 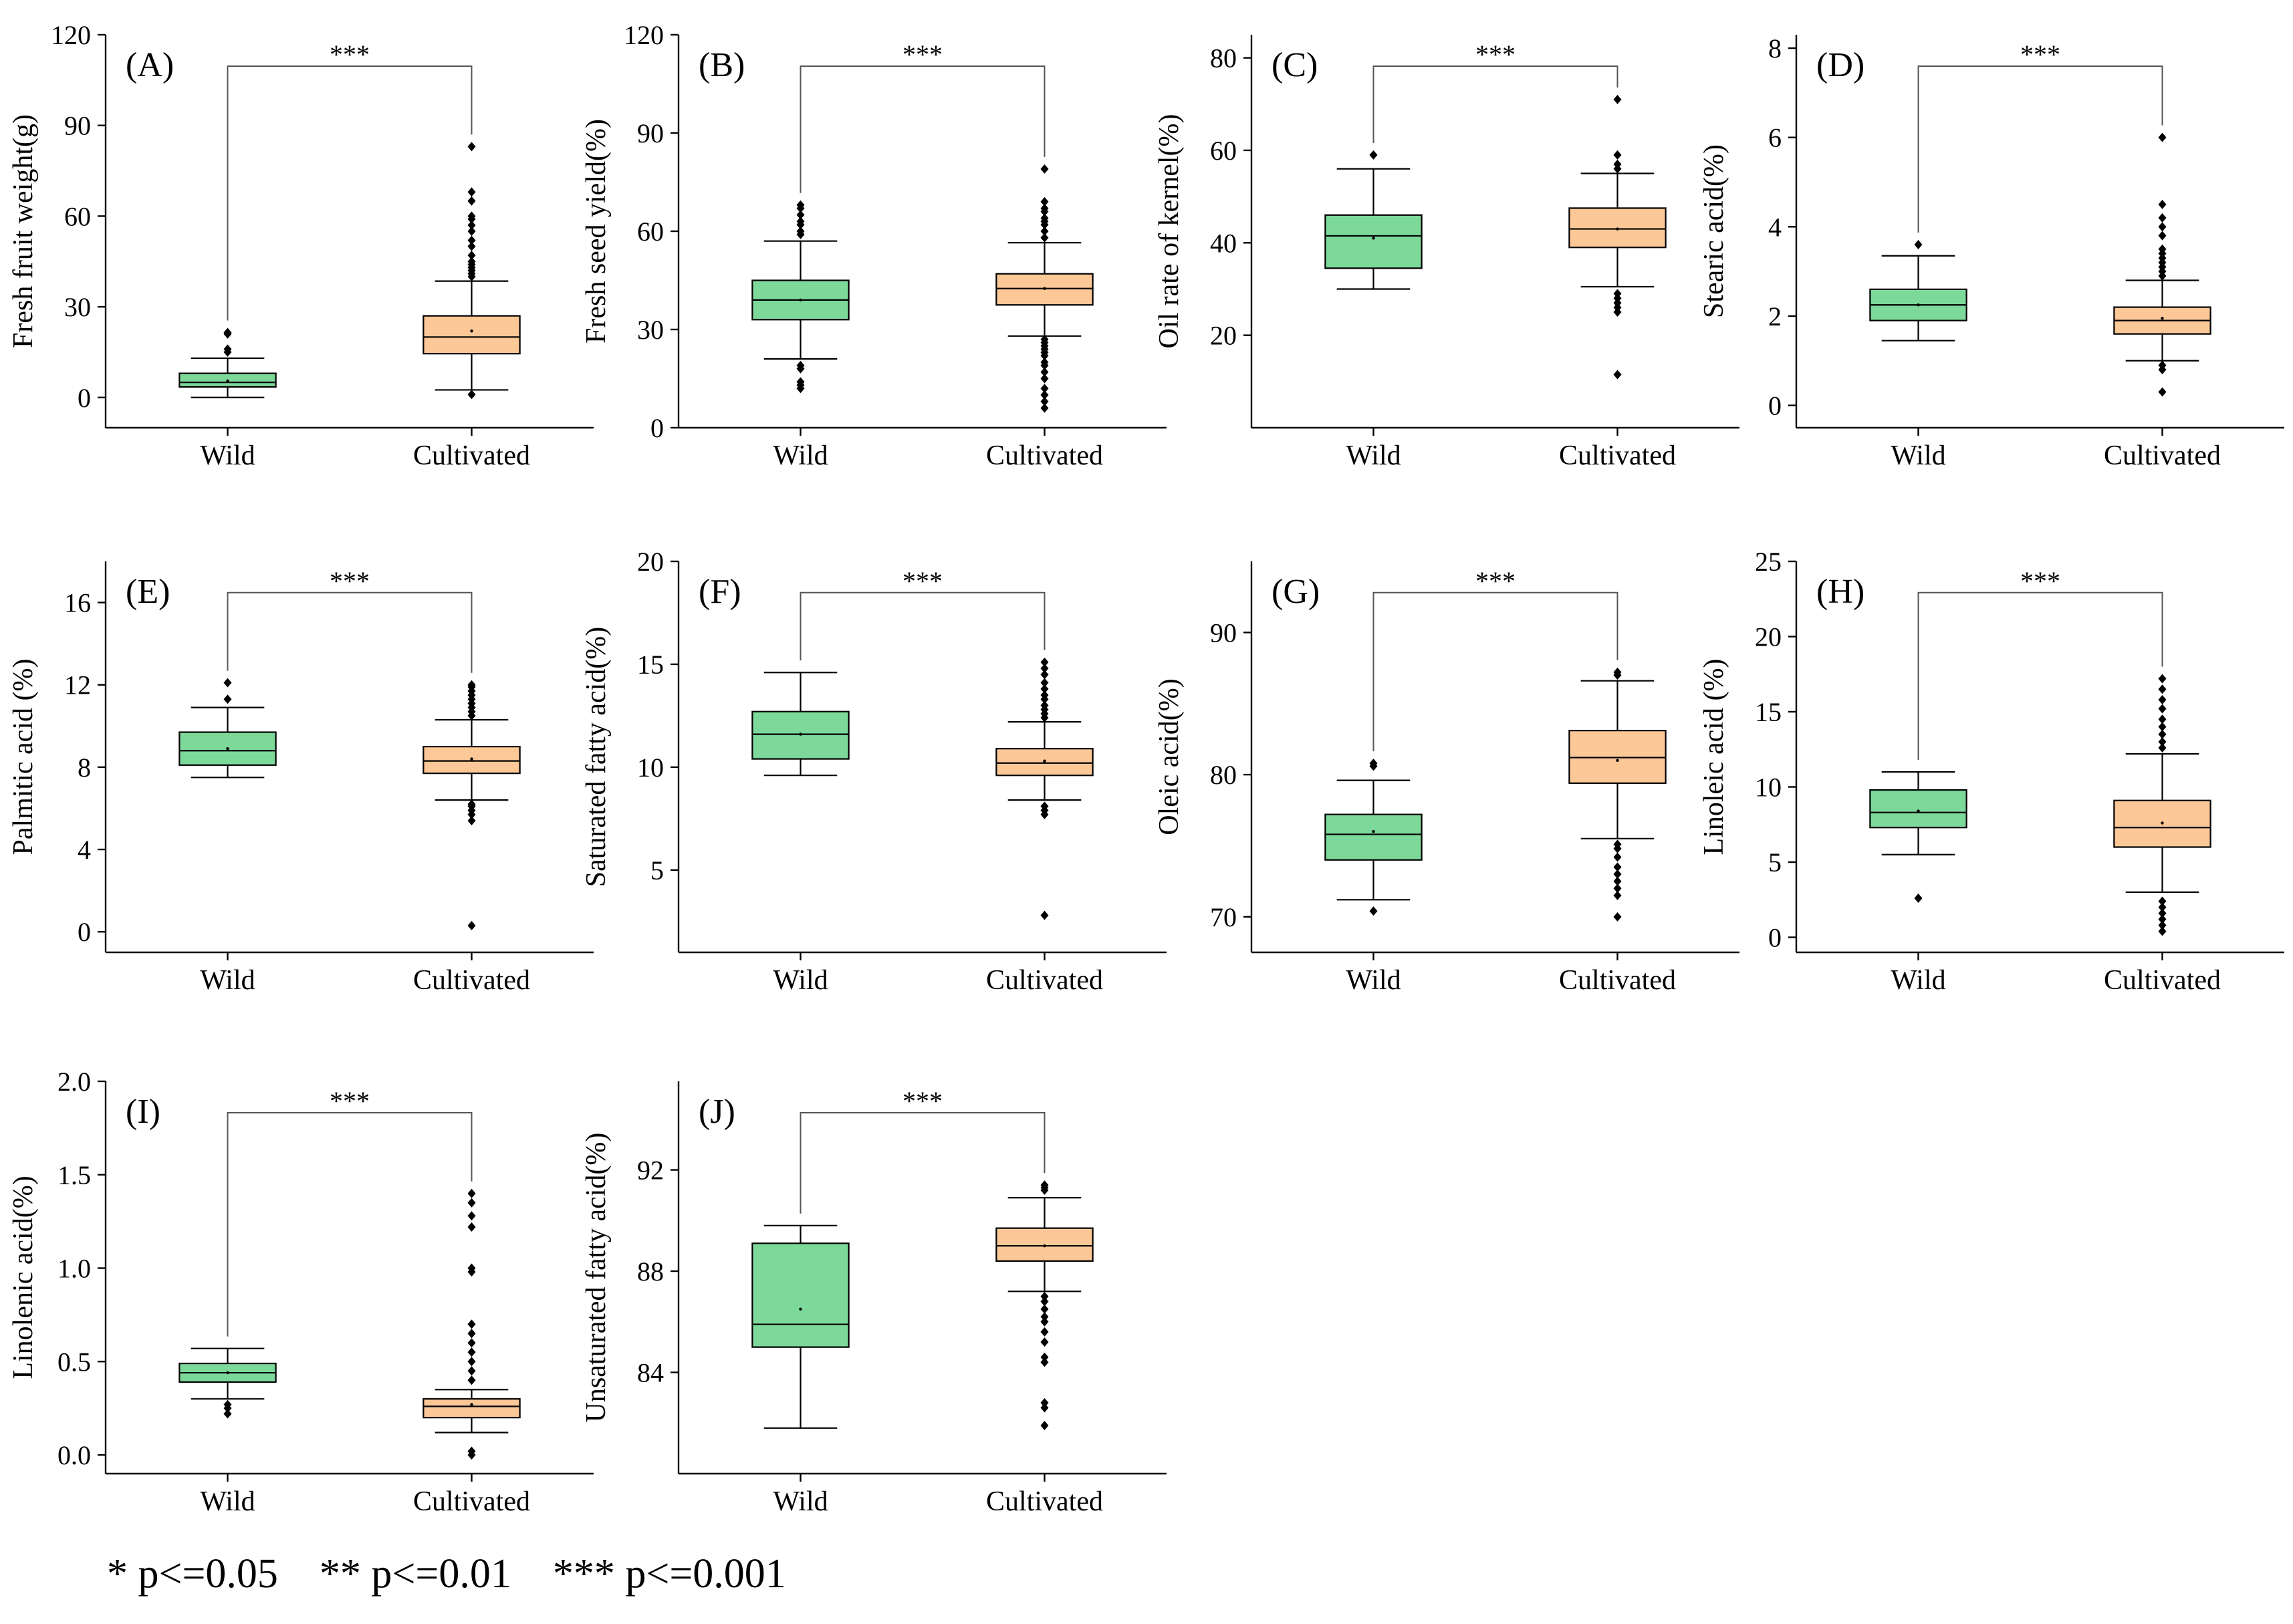 What do you see at coordinates (1446, 778) in the screenshot?
I see `chart-panel: 70 80 90 Wild Cultivated Oleic acid(%) (G) ***` at bounding box center [1446, 778].